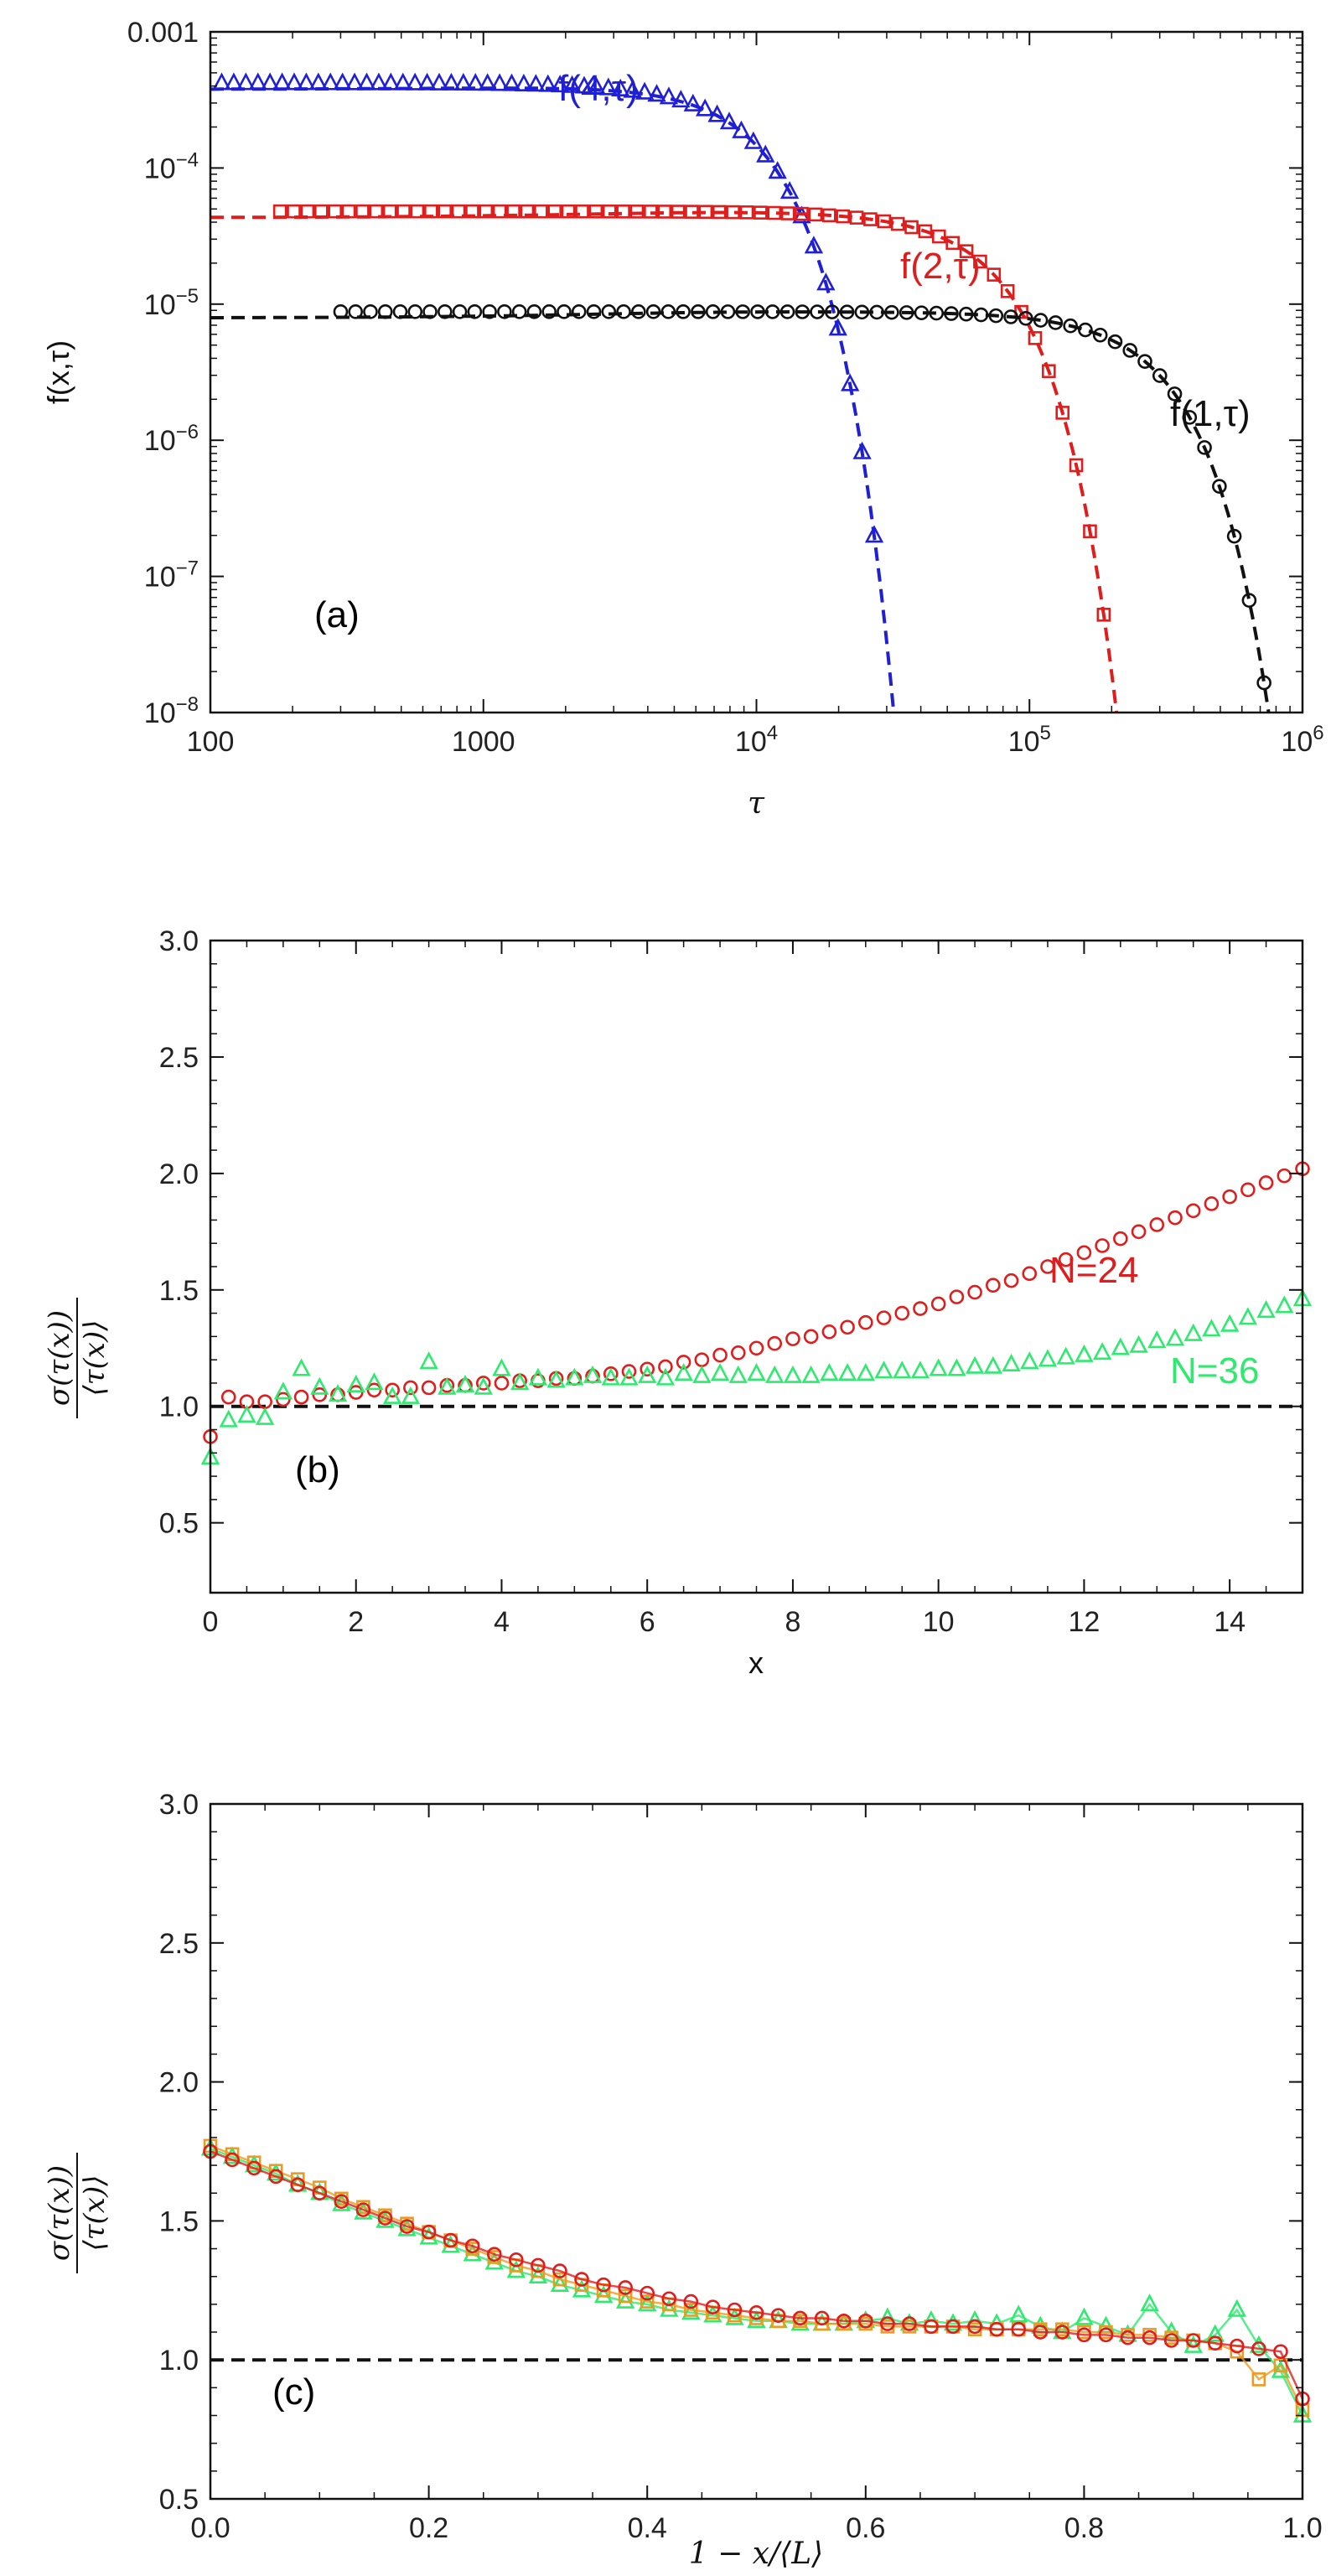  I want to click on annotation-n36: N=36, so click(1214, 1371).